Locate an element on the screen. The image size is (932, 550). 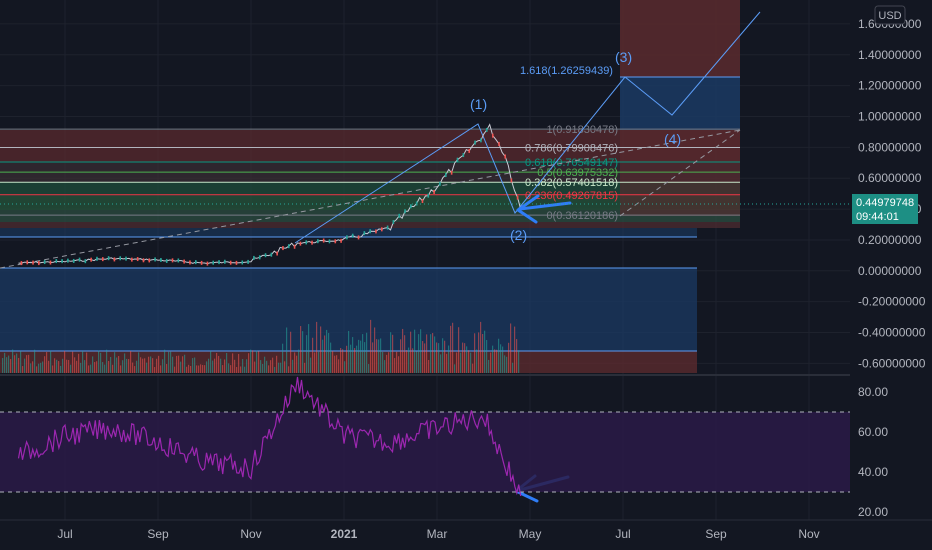
currency-button: USD is located at coordinates (890, 15).